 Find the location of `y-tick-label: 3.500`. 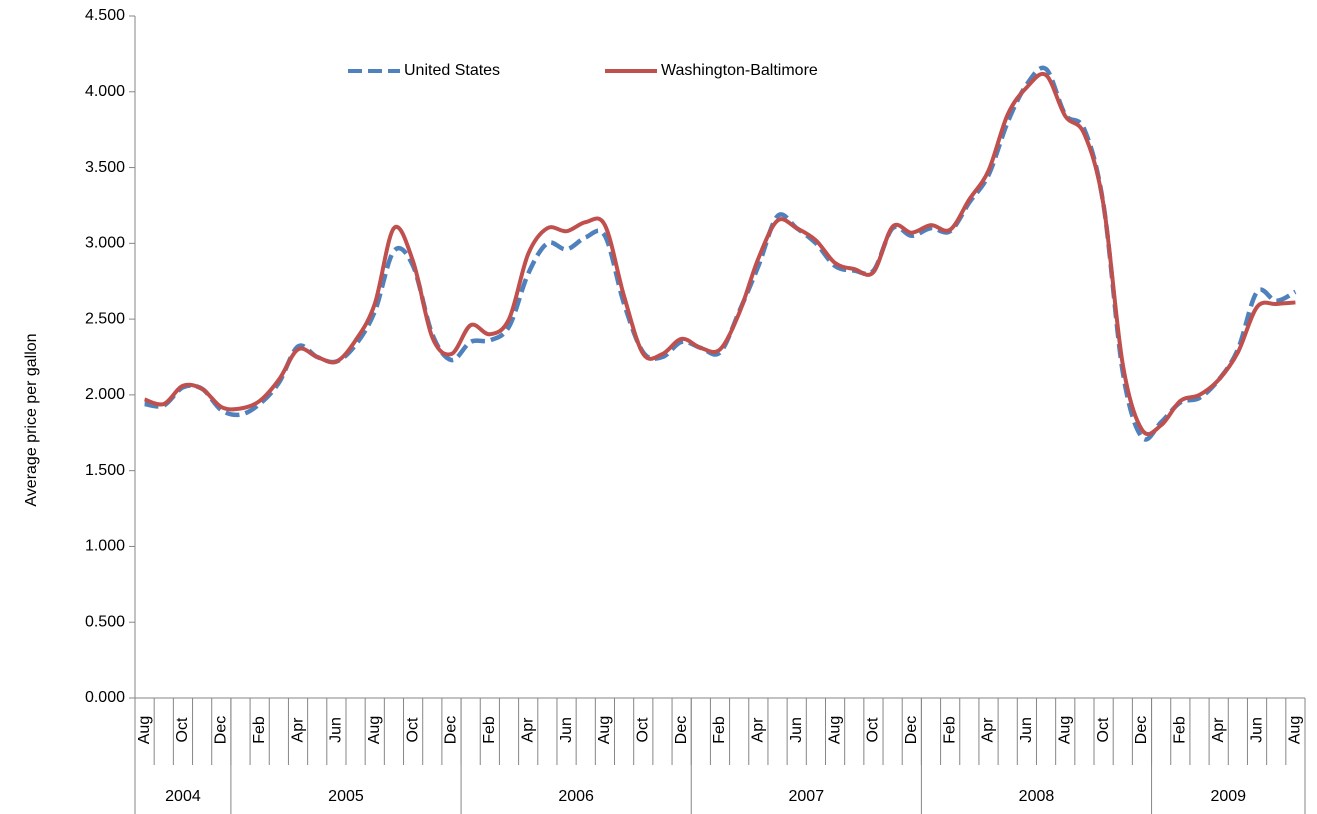

y-tick-label: 3.500 is located at coordinates (105, 167).